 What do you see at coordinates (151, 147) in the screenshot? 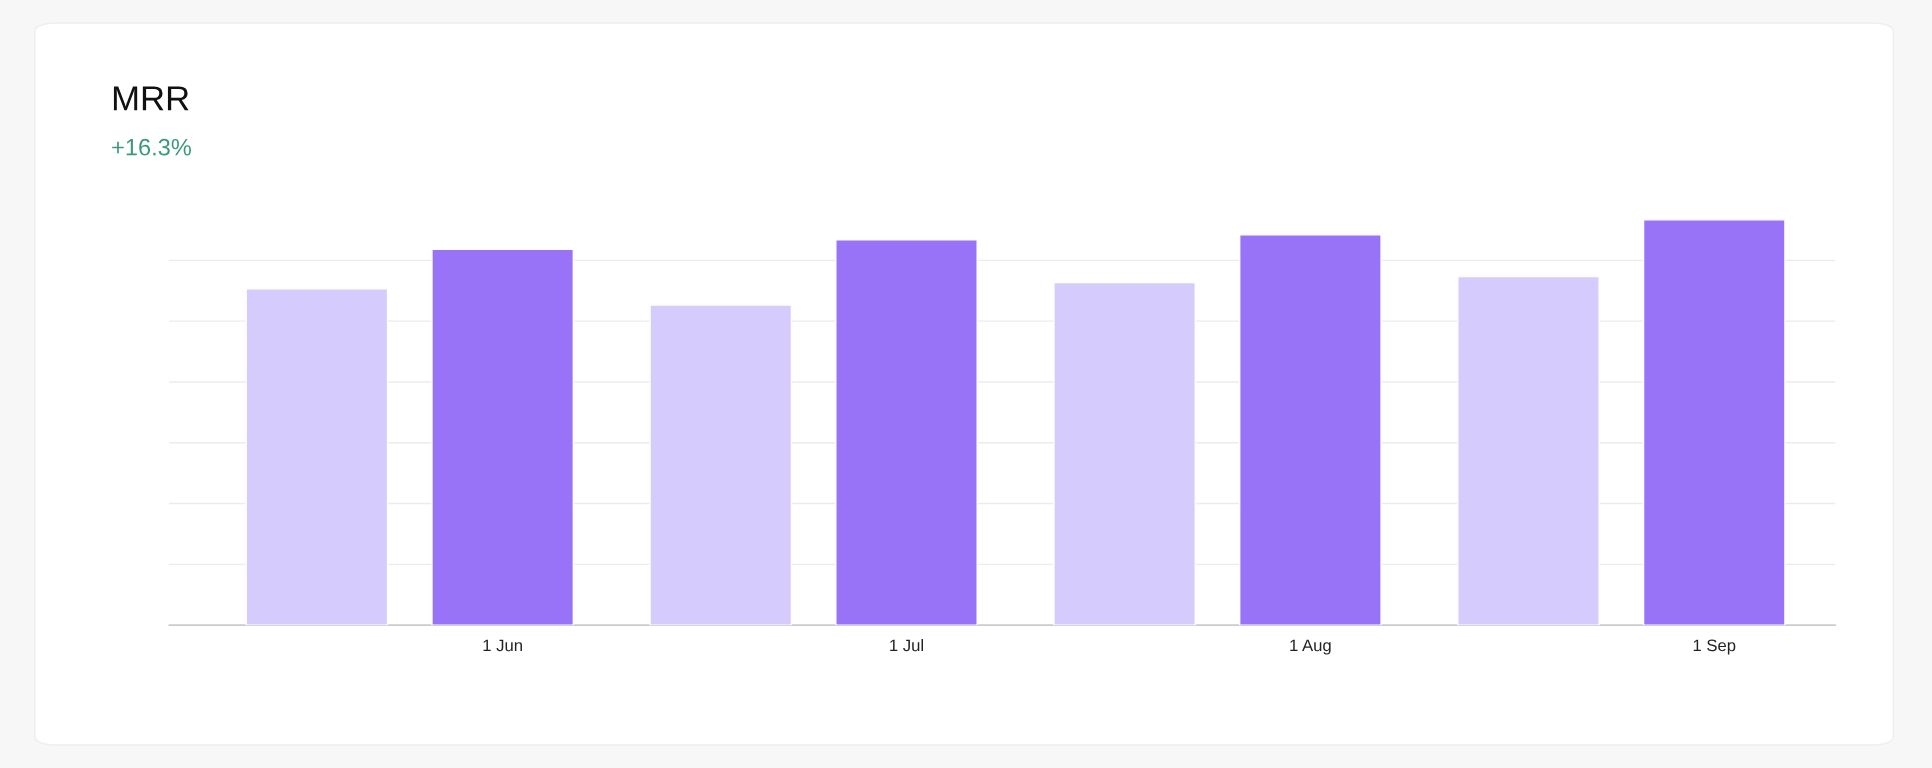
I see `chart-subtitle: +16.3%` at bounding box center [151, 147].